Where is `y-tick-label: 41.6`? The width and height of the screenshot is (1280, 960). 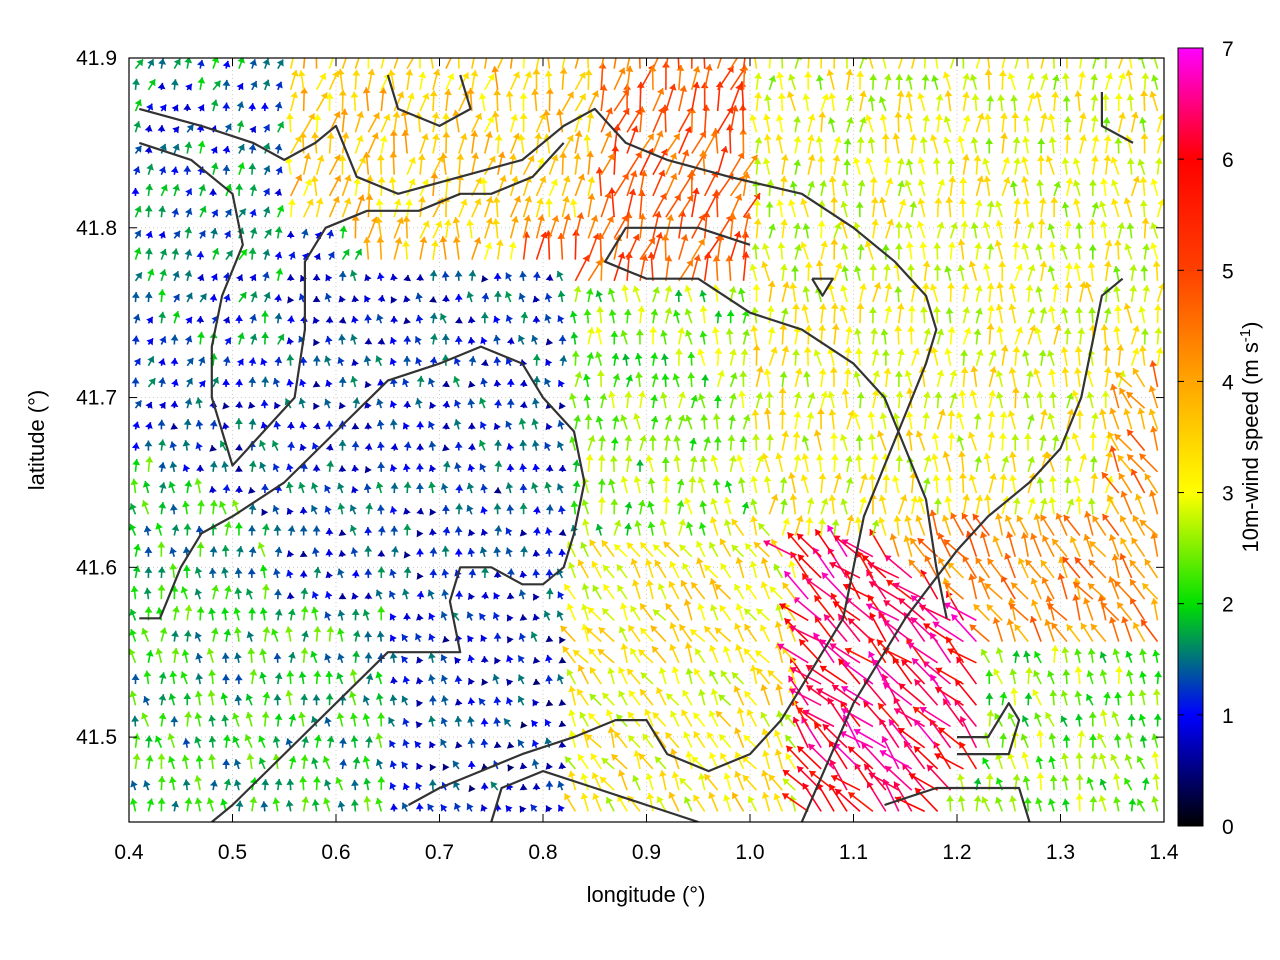 y-tick-label: 41.6 is located at coordinates (96, 567).